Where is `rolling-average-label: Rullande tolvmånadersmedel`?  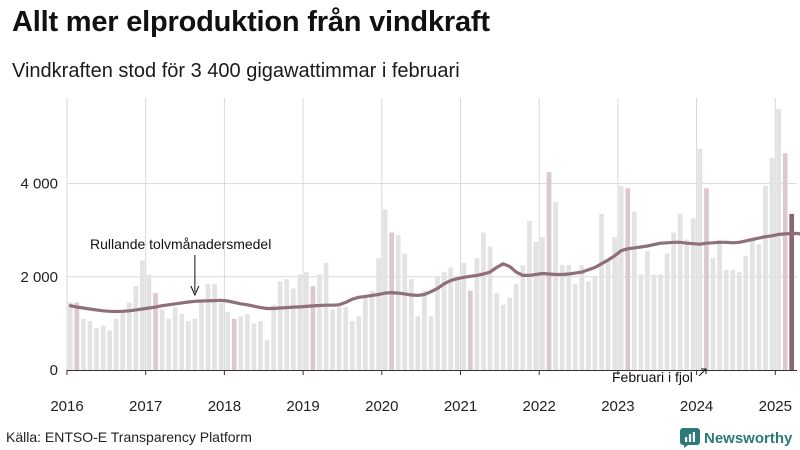
rolling-average-label: Rullande tolvmånadersmedel is located at coordinates (180, 244).